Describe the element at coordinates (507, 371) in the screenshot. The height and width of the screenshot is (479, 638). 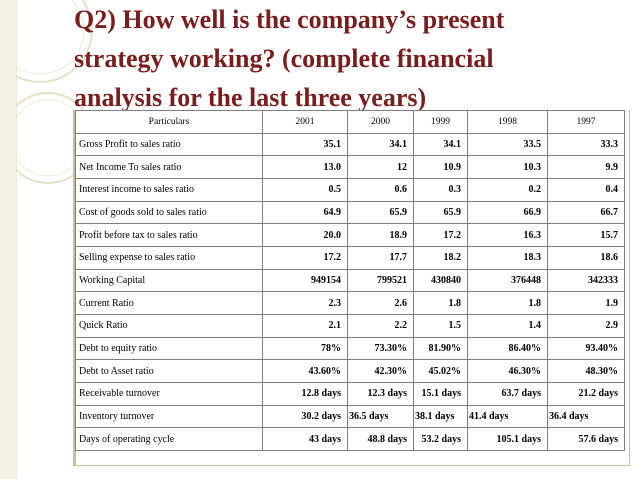
I see `cell-1998: 46.30%` at that location.